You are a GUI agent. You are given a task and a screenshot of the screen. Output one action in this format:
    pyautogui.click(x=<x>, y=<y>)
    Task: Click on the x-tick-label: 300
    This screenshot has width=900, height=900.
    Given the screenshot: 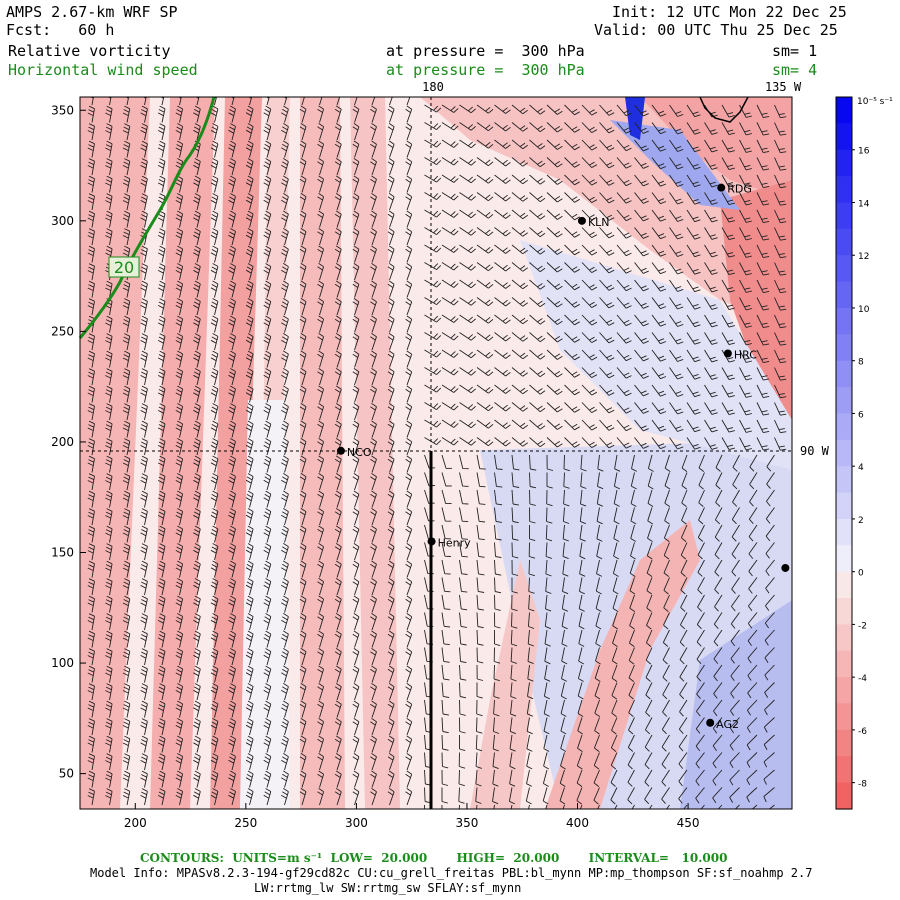 What is the action you would take?
    pyautogui.click(x=356, y=823)
    